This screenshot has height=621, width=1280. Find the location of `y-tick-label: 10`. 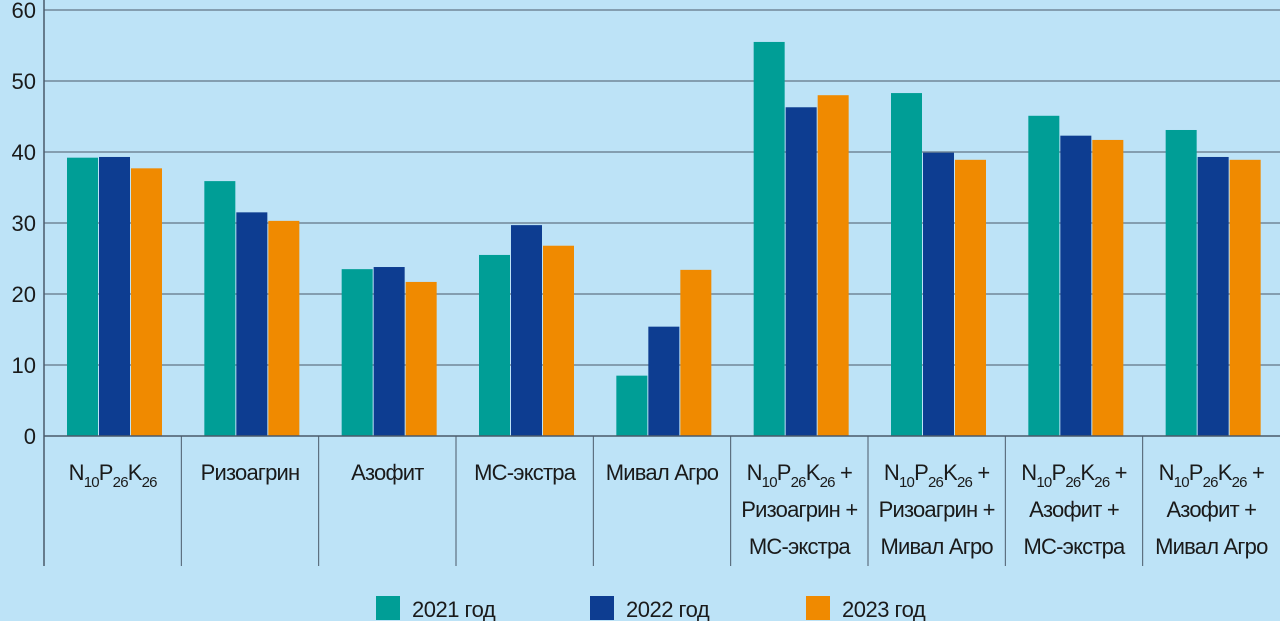

y-tick-label: 10 is located at coordinates (24, 365).